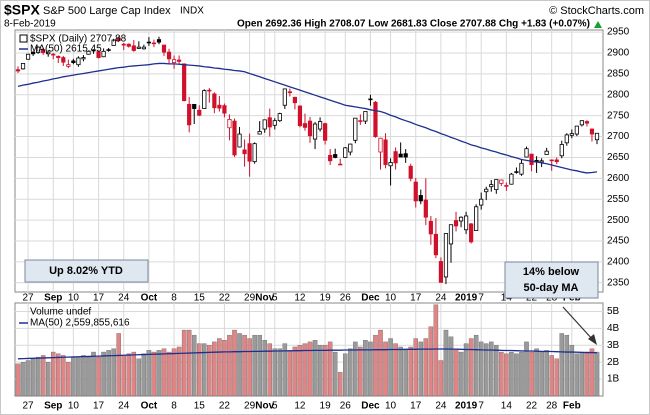  Describe the element at coordinates (250, 406) in the screenshot. I see `x-tick-label: 29` at that location.